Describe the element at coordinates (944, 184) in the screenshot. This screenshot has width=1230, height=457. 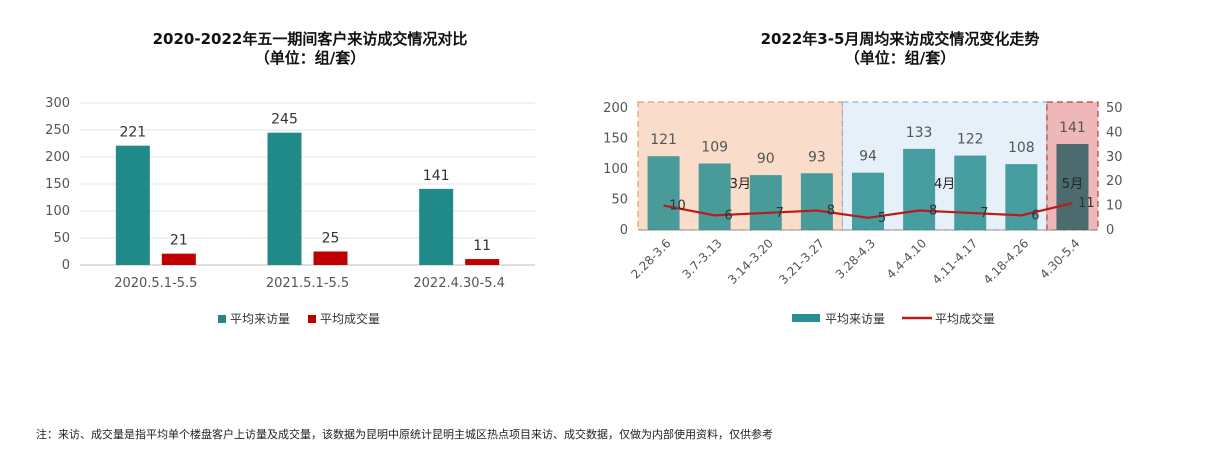
I see `period-label: 4月` at that location.